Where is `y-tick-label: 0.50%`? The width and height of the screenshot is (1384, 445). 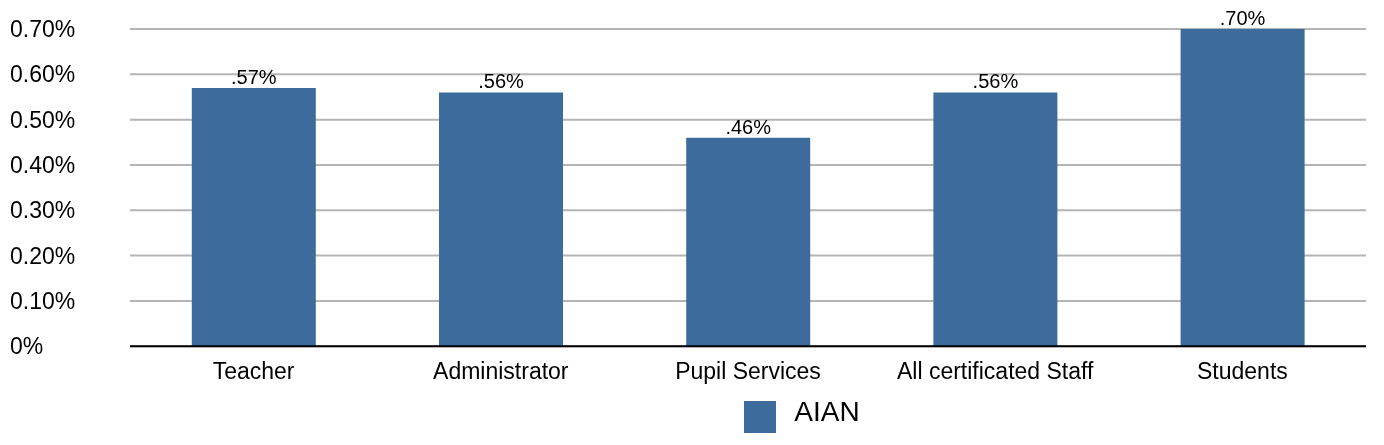
y-tick-label: 0.50% is located at coordinates (43, 119).